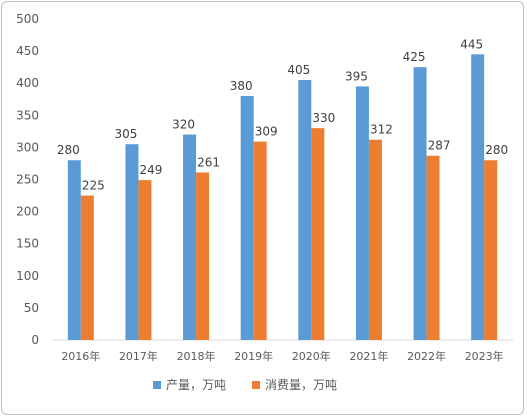 This screenshot has width=527, height=418. What do you see at coordinates (27, 212) in the screenshot?
I see `y-tick-label: 200` at bounding box center [27, 212].